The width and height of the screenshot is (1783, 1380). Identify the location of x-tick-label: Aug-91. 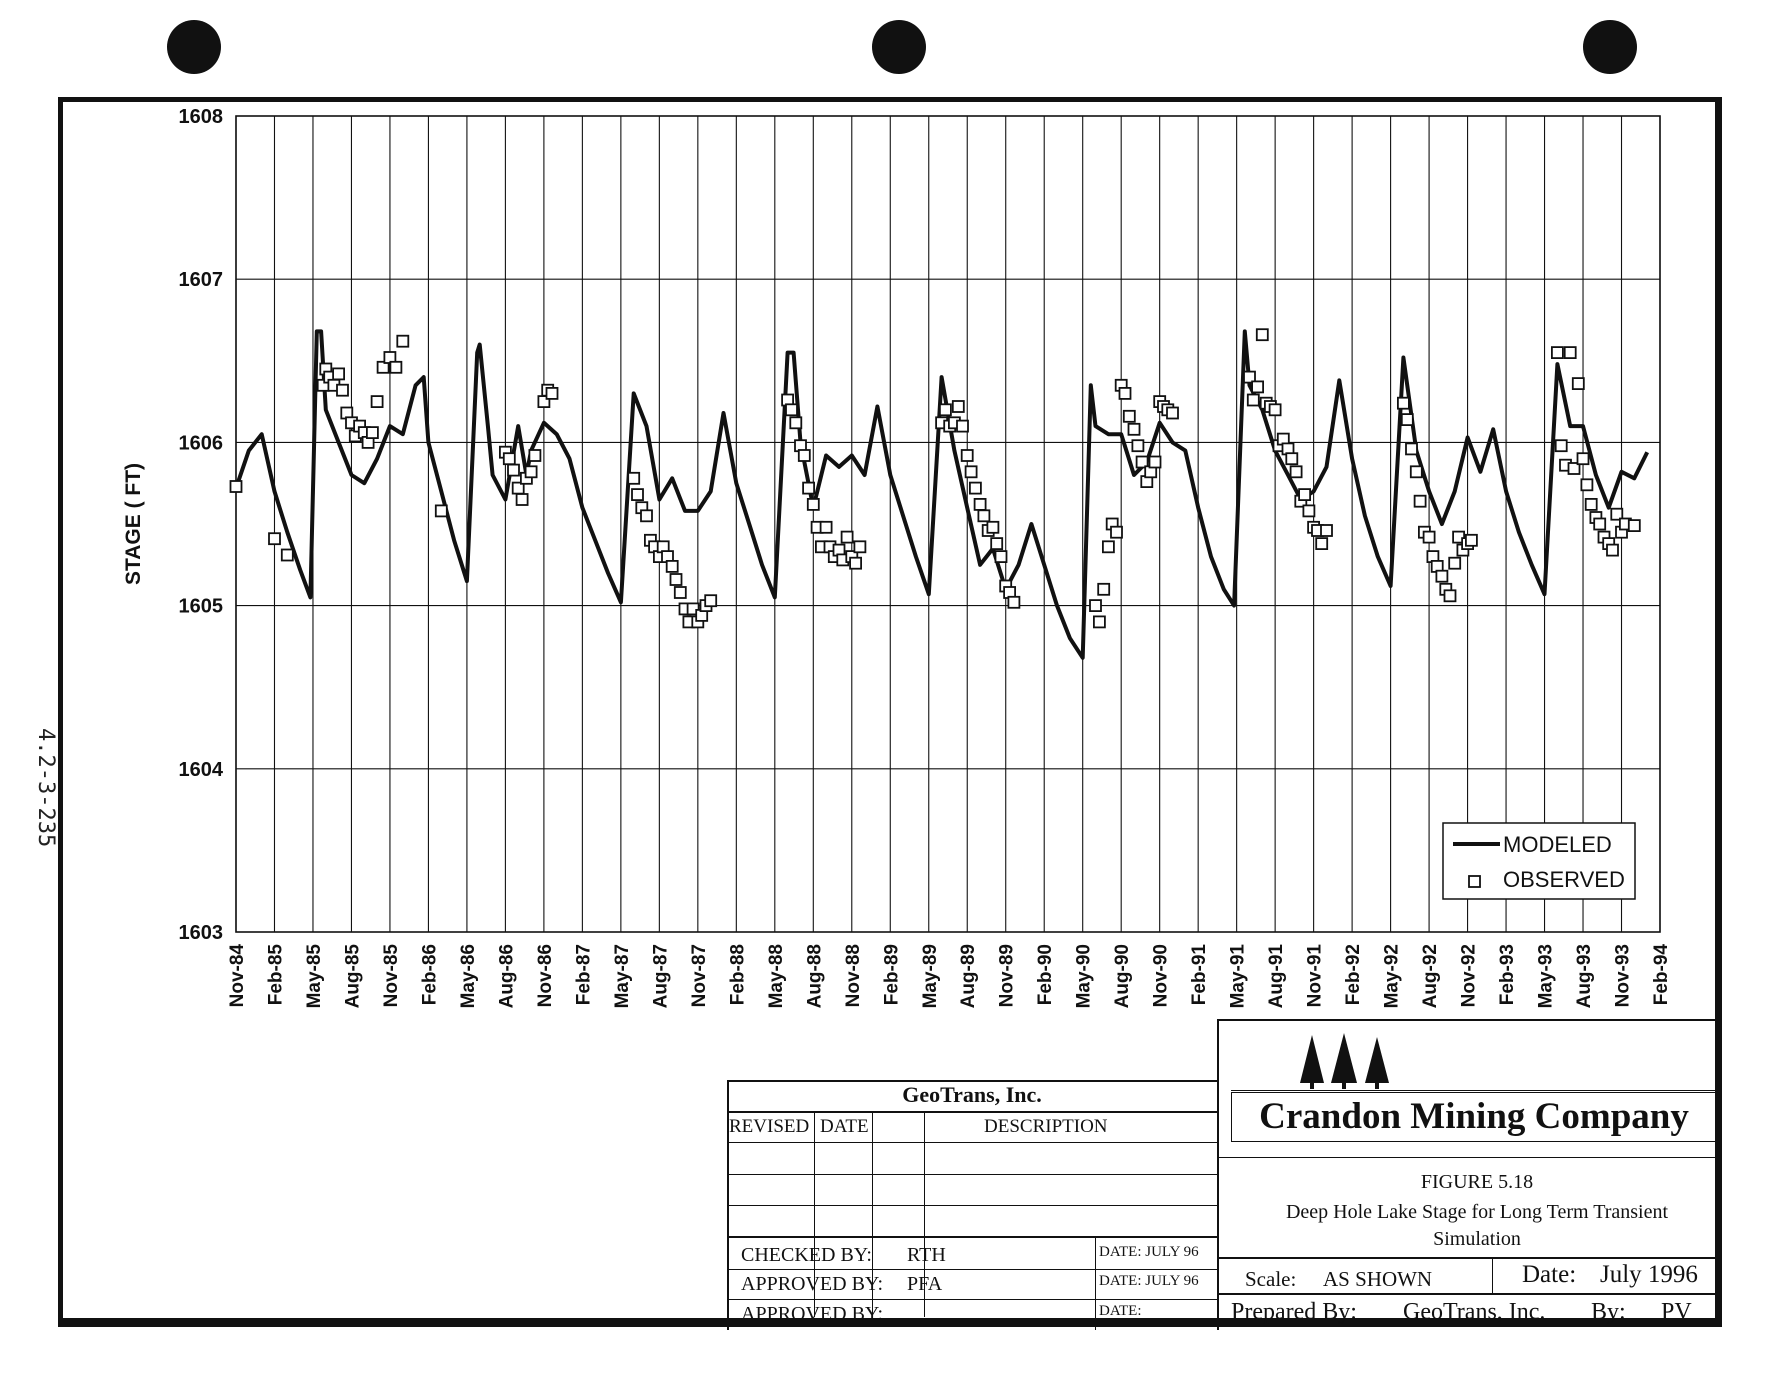
(1276, 976).